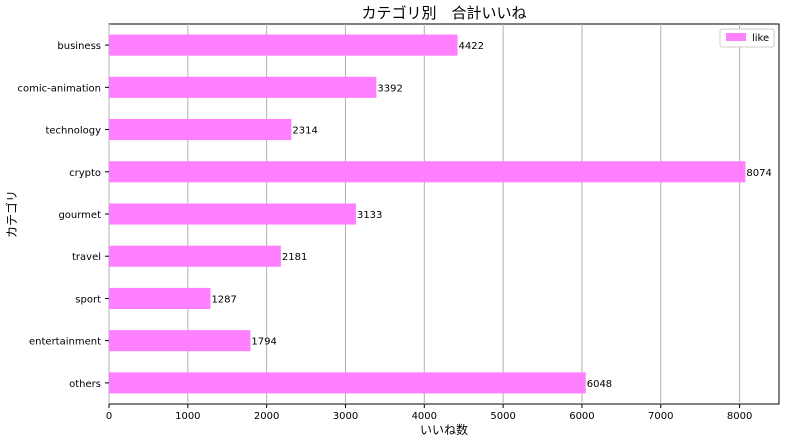  Describe the element at coordinates (660, 416) in the screenshot. I see `x-tick-label: 7000` at that location.